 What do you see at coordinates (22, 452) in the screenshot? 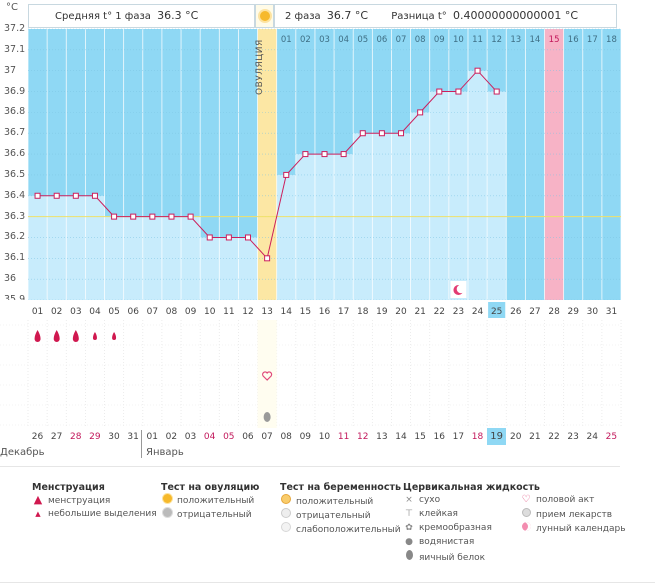
I see `month-left: Декабрь` at bounding box center [22, 452].